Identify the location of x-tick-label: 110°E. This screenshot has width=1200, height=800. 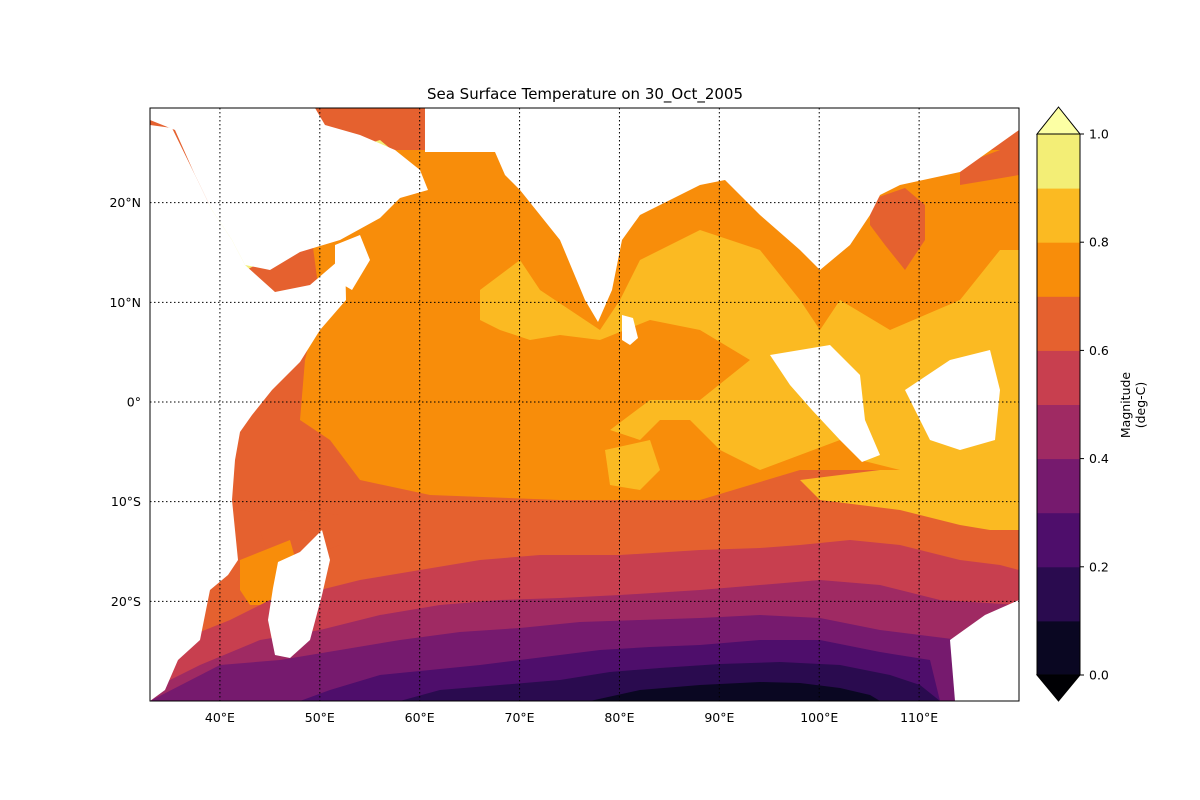
(919, 717).